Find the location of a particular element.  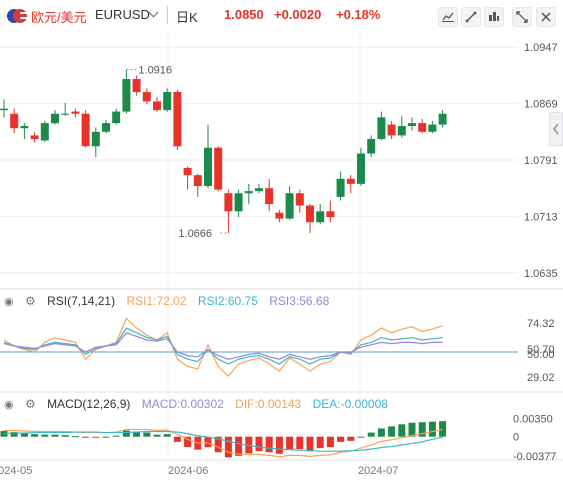

chart-header: 欧元/美元 EURUSD 日K 1.0850 +0.0020 +0.18% is located at coordinates (281, 16).